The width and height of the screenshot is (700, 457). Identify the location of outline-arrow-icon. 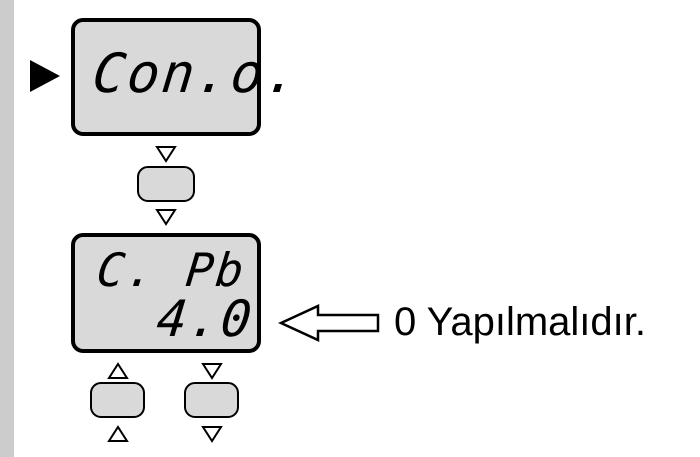
(329, 323).